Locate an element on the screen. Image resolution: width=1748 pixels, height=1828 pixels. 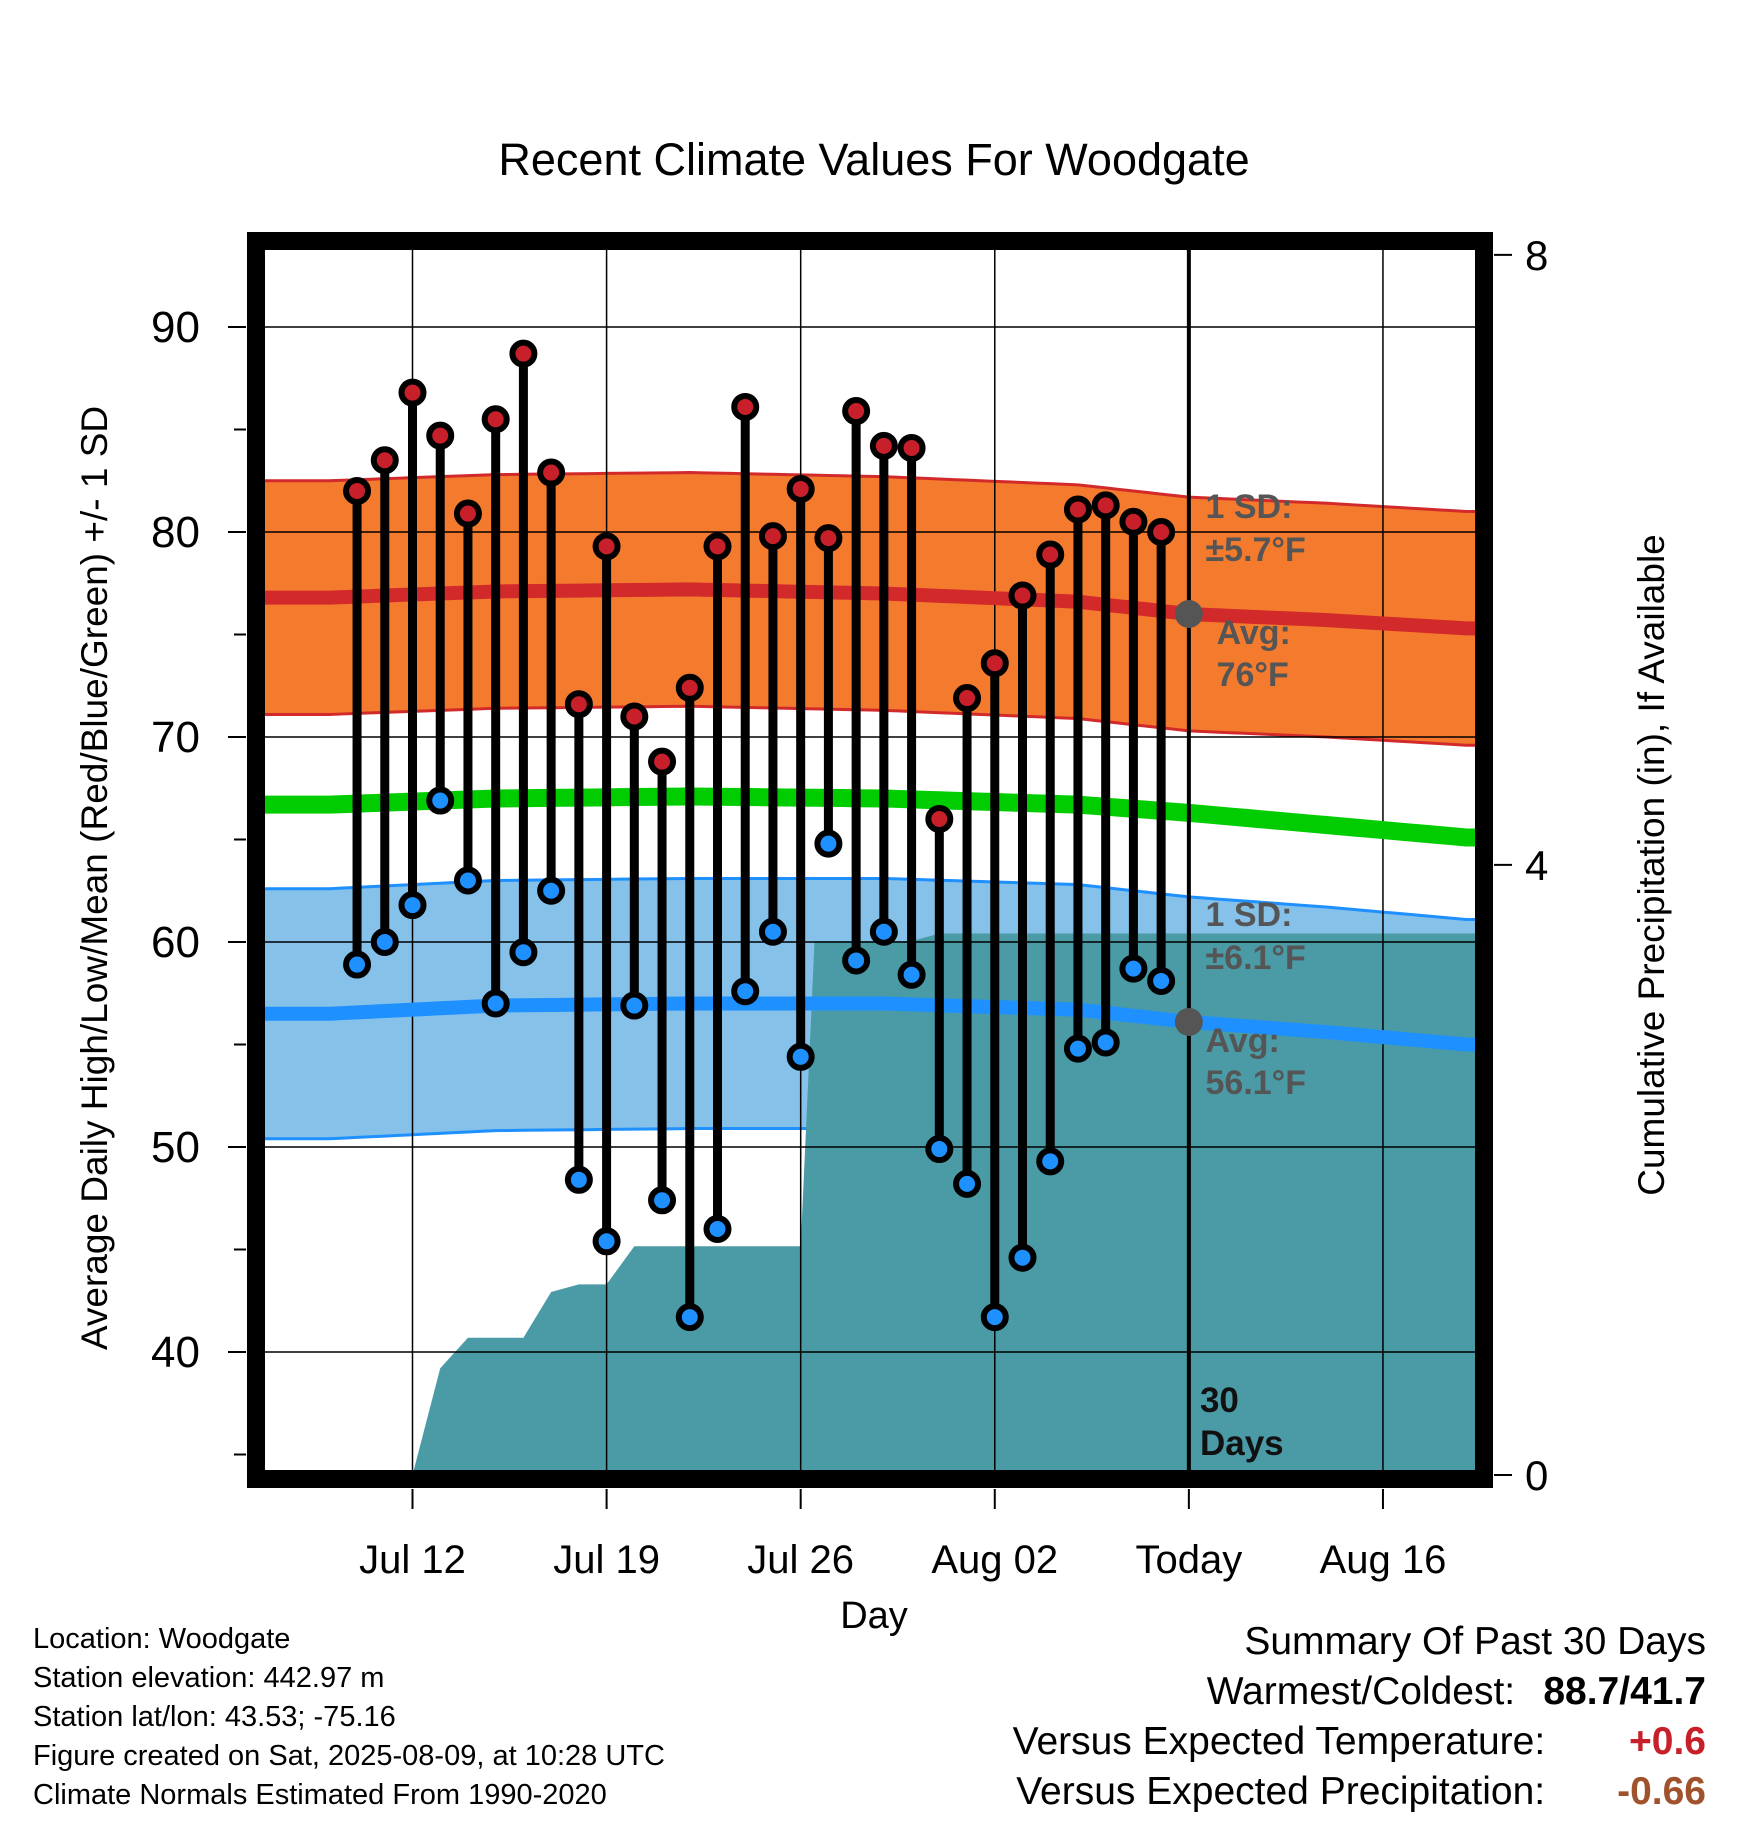
warm-cold-value: 88.7/41.7 is located at coordinates (1624, 1691).